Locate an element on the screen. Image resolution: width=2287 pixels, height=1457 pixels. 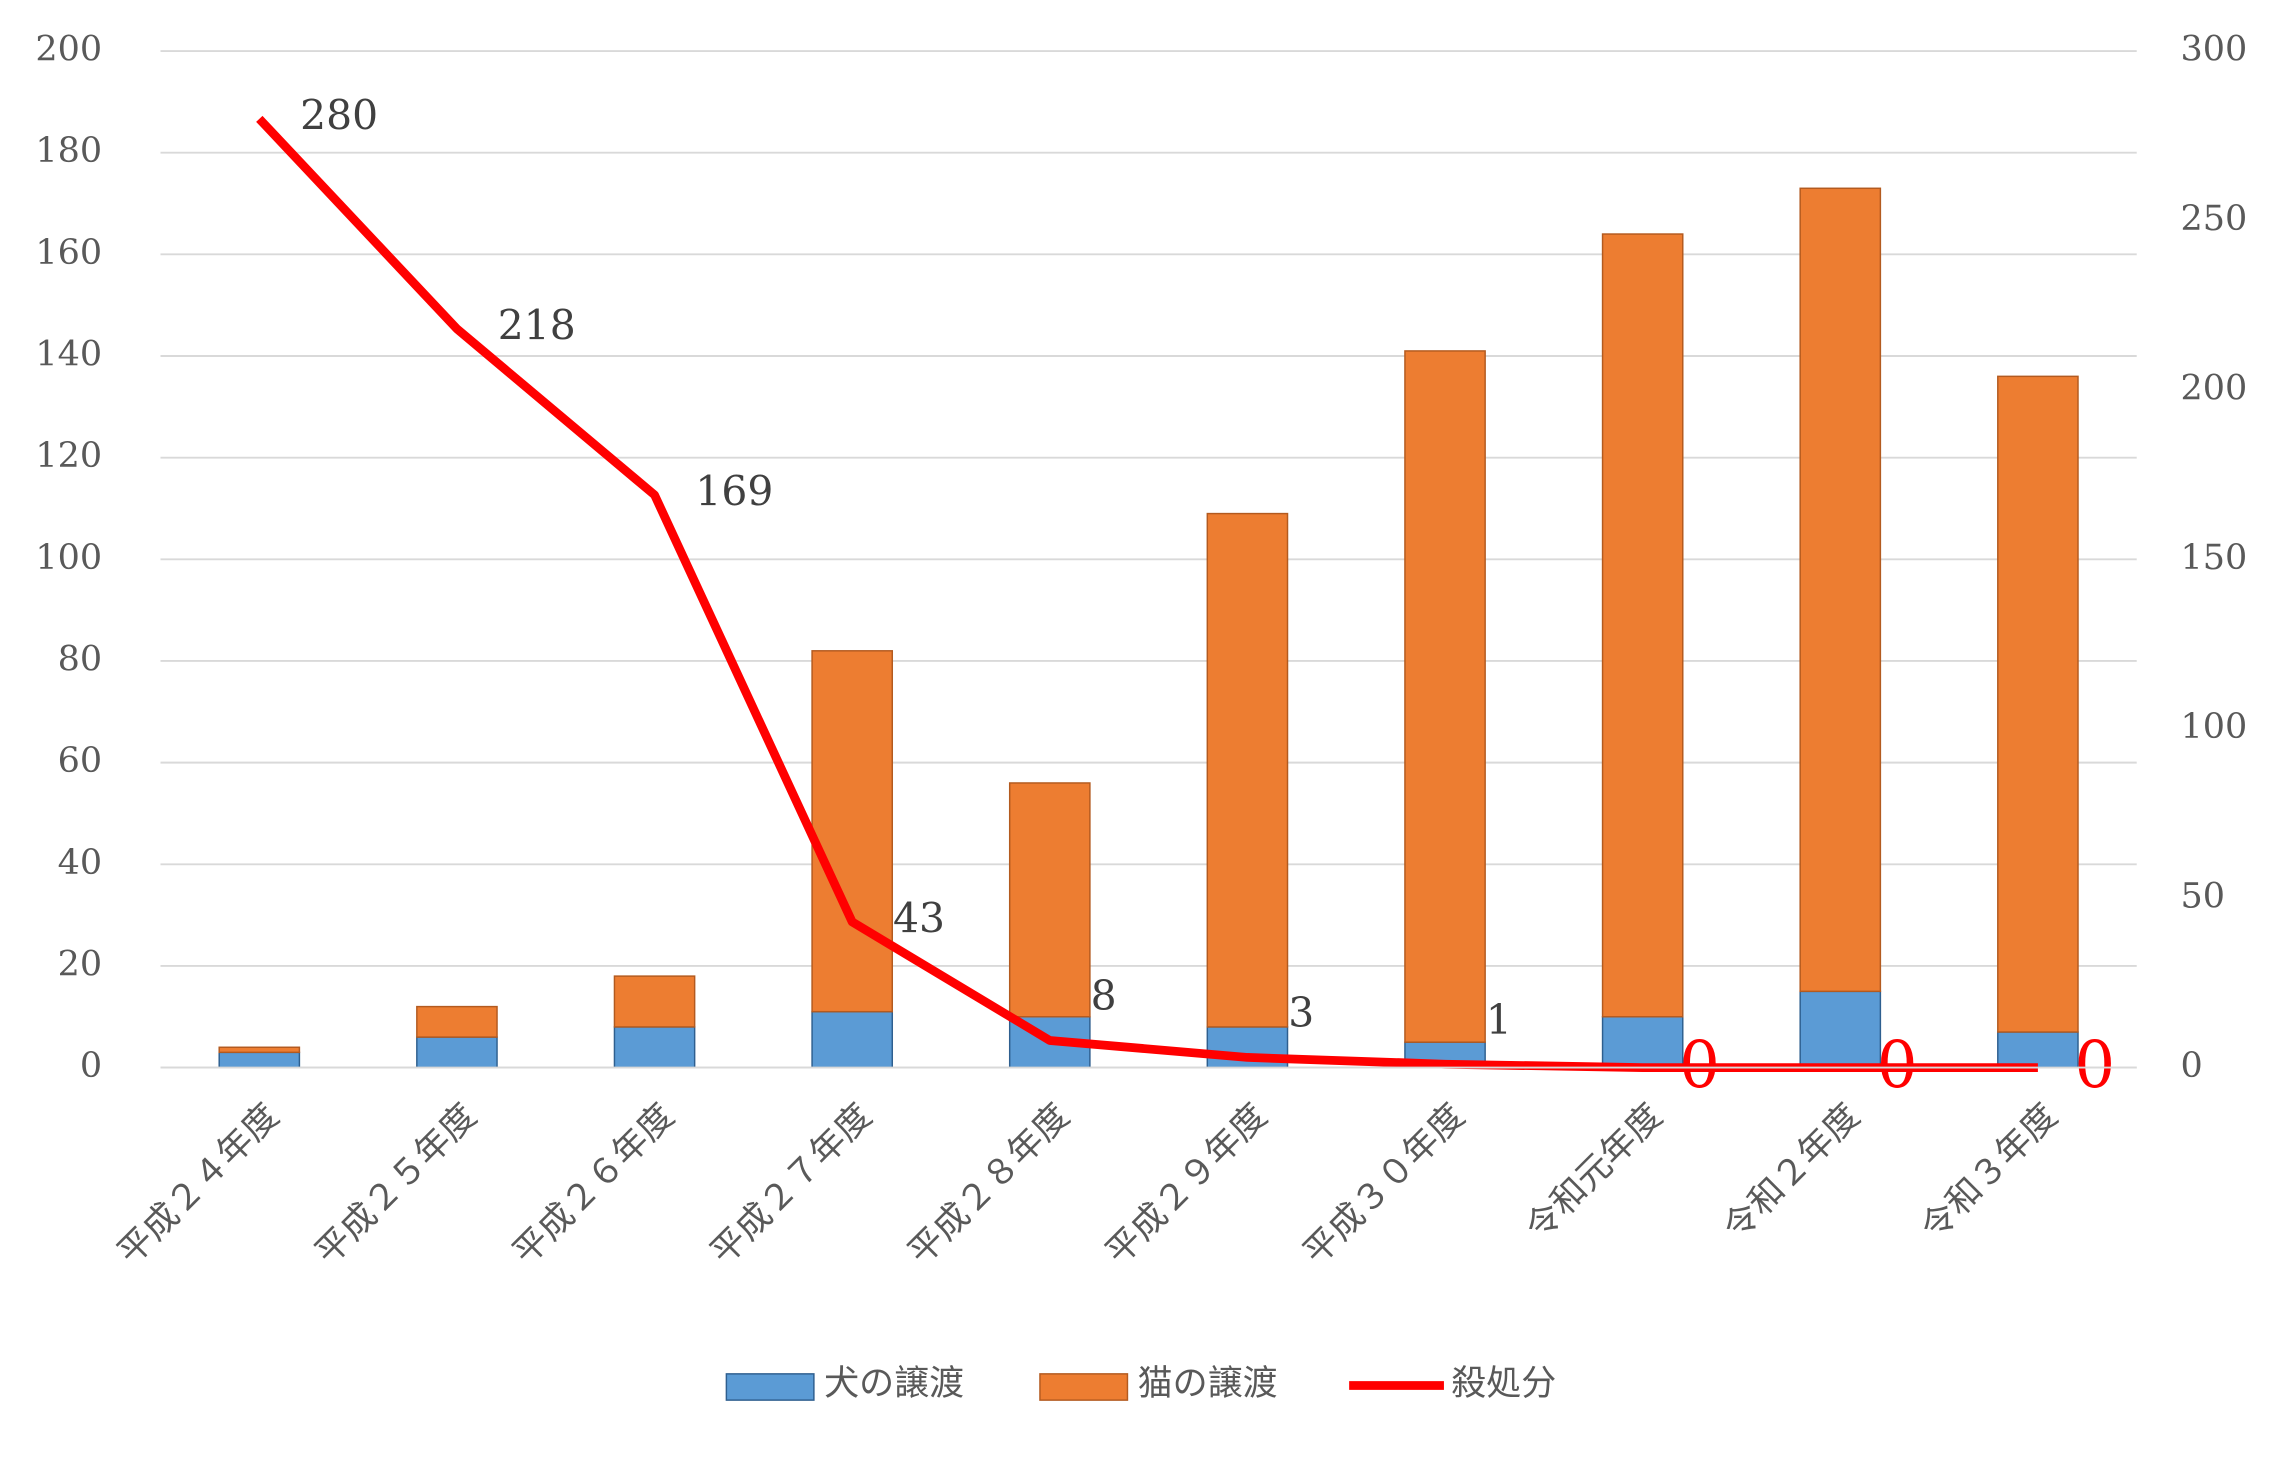
y-tick-label: 120 is located at coordinates (68, 456).